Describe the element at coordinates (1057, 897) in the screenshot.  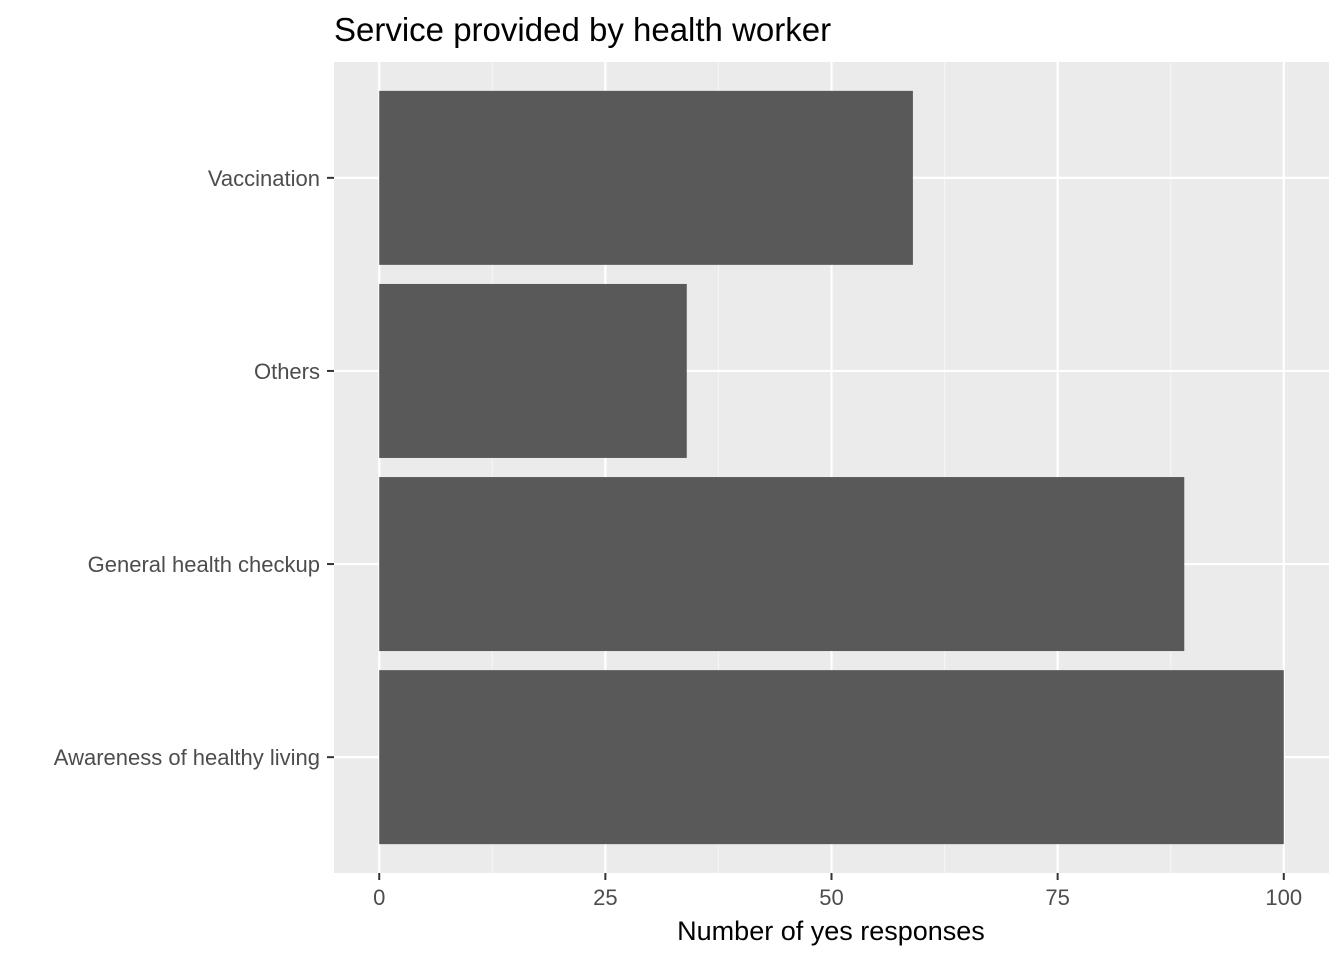
I see `x-tick-label: 75` at that location.